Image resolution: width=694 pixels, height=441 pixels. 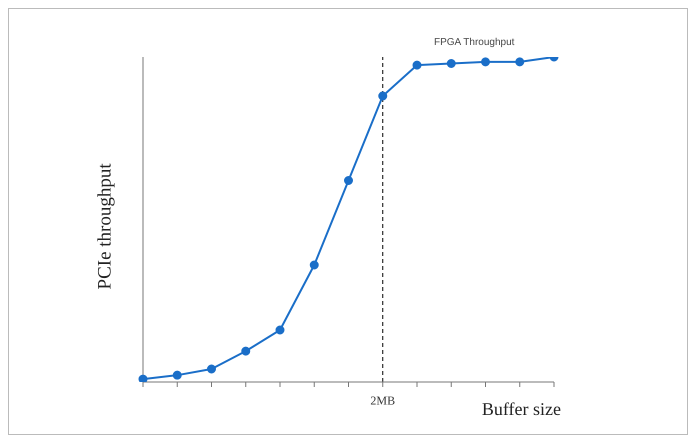 I want to click on x-axis-title: Buffer size, so click(x=522, y=409).